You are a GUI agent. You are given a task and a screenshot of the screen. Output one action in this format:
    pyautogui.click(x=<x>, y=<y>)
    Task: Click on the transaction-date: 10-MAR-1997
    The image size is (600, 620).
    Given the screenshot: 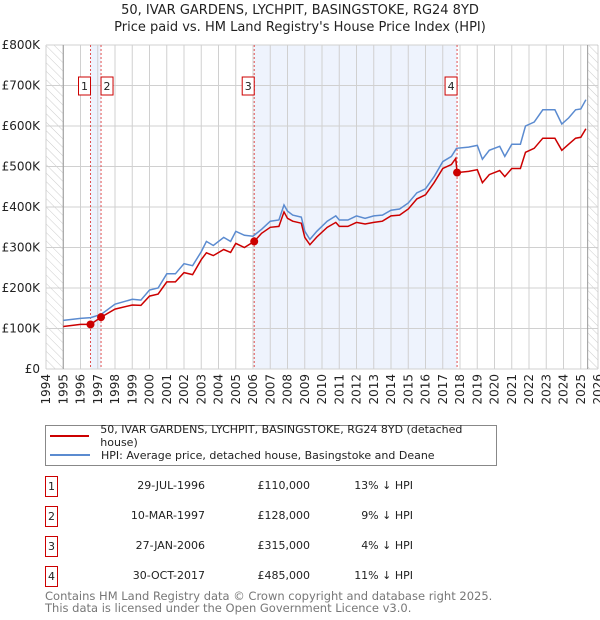 What is the action you would take?
    pyautogui.click(x=167, y=515)
    